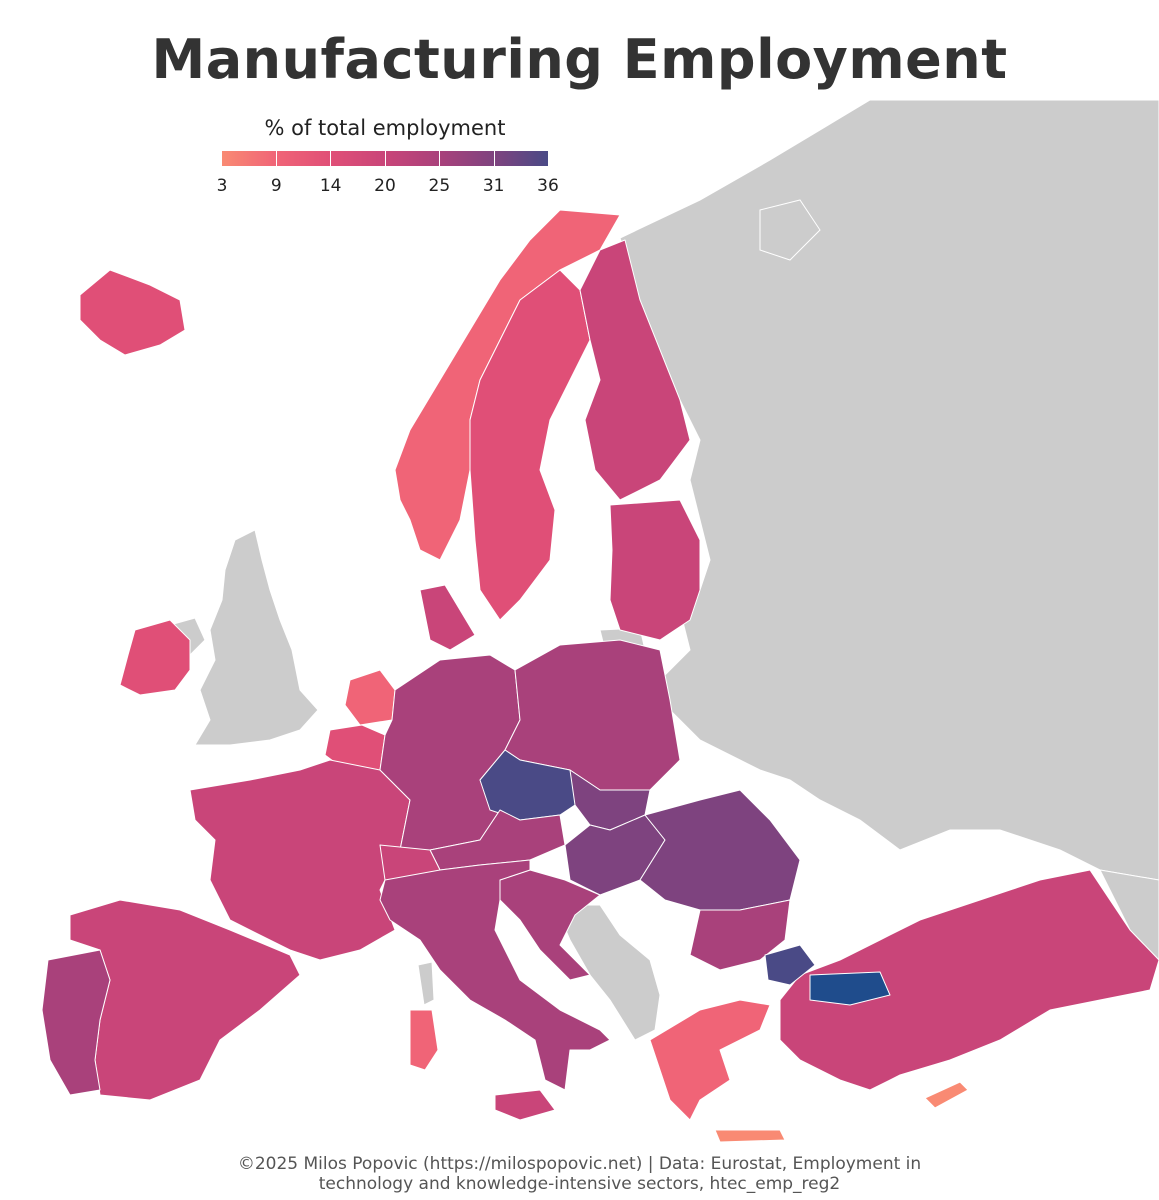  What do you see at coordinates (385, 128) in the screenshot?
I see `legend-title: % of total employment` at bounding box center [385, 128].